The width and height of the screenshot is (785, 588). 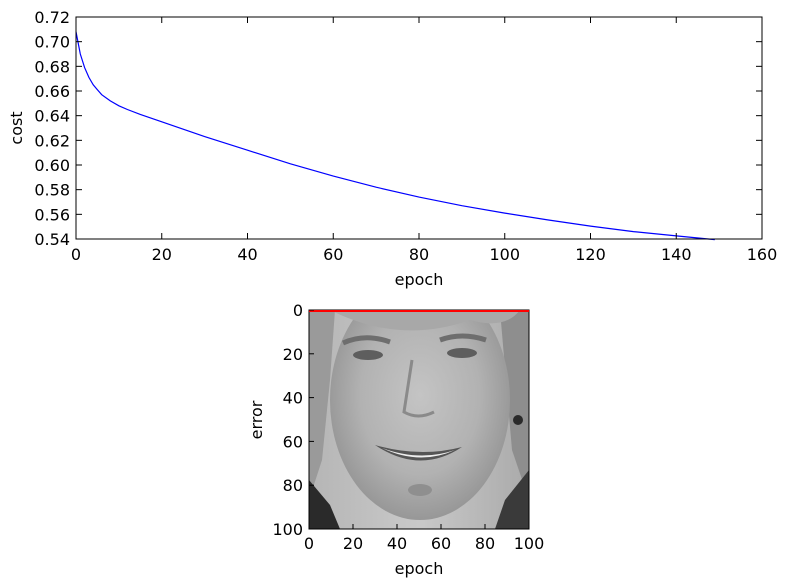 I want to click on cost-y-tick-label: 0.70, so click(x=52, y=42).